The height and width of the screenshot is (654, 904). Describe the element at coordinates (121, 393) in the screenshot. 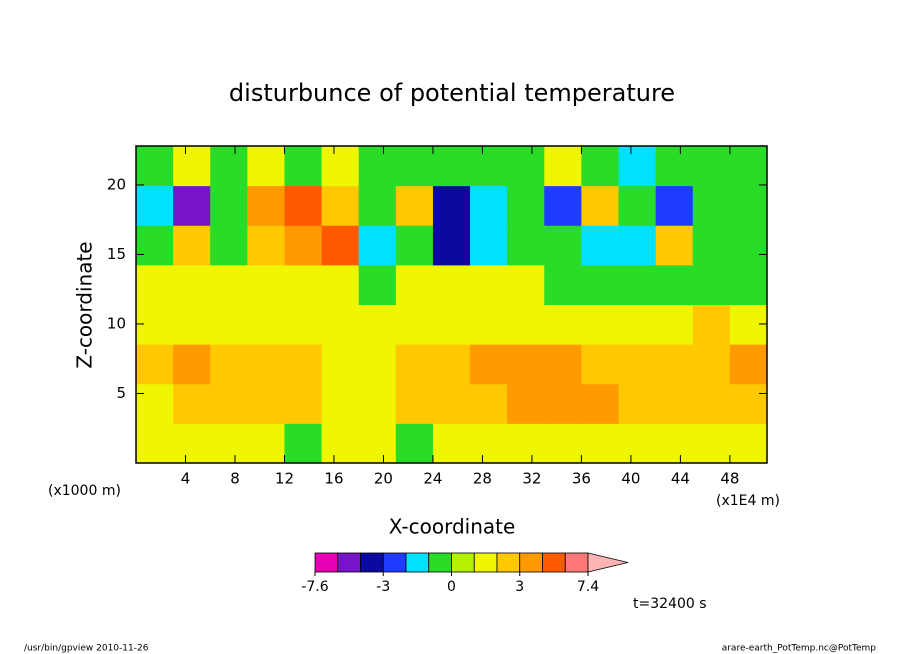

I see `y-tick-label: 5` at that location.